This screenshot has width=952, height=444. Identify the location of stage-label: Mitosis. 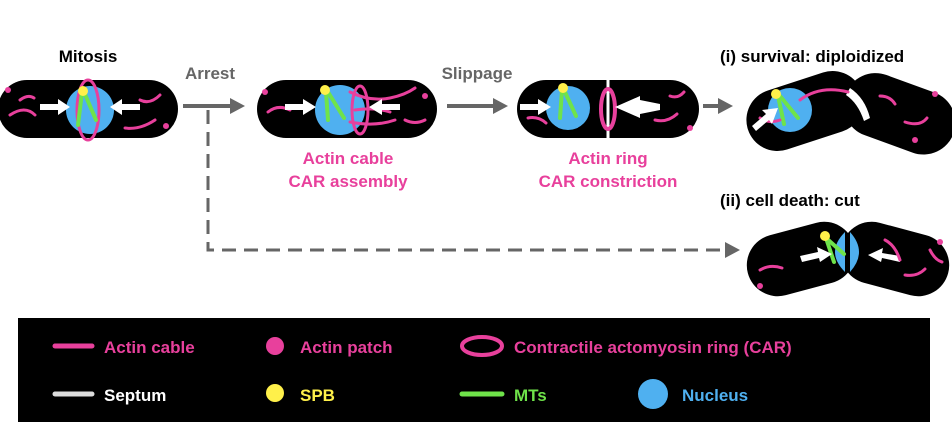
(88, 56).